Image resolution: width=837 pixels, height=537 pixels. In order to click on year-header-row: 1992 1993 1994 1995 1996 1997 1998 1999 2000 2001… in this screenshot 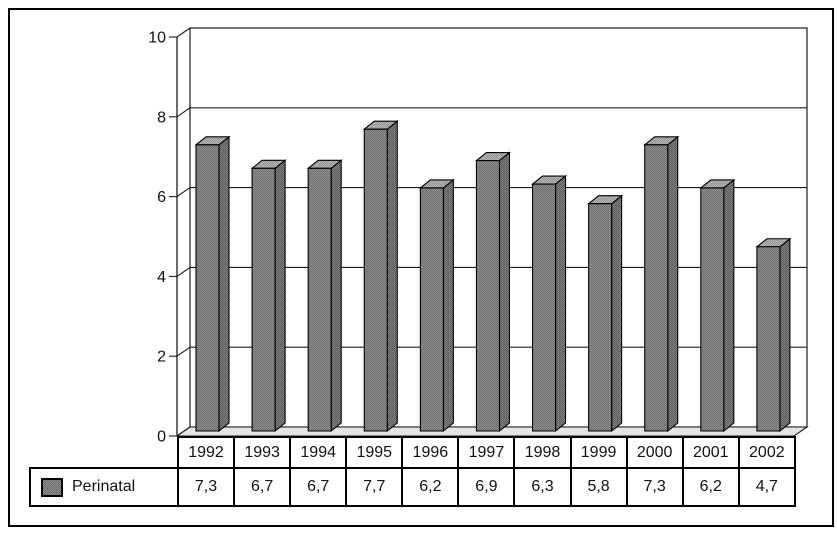, I will do `click(413, 452)`.